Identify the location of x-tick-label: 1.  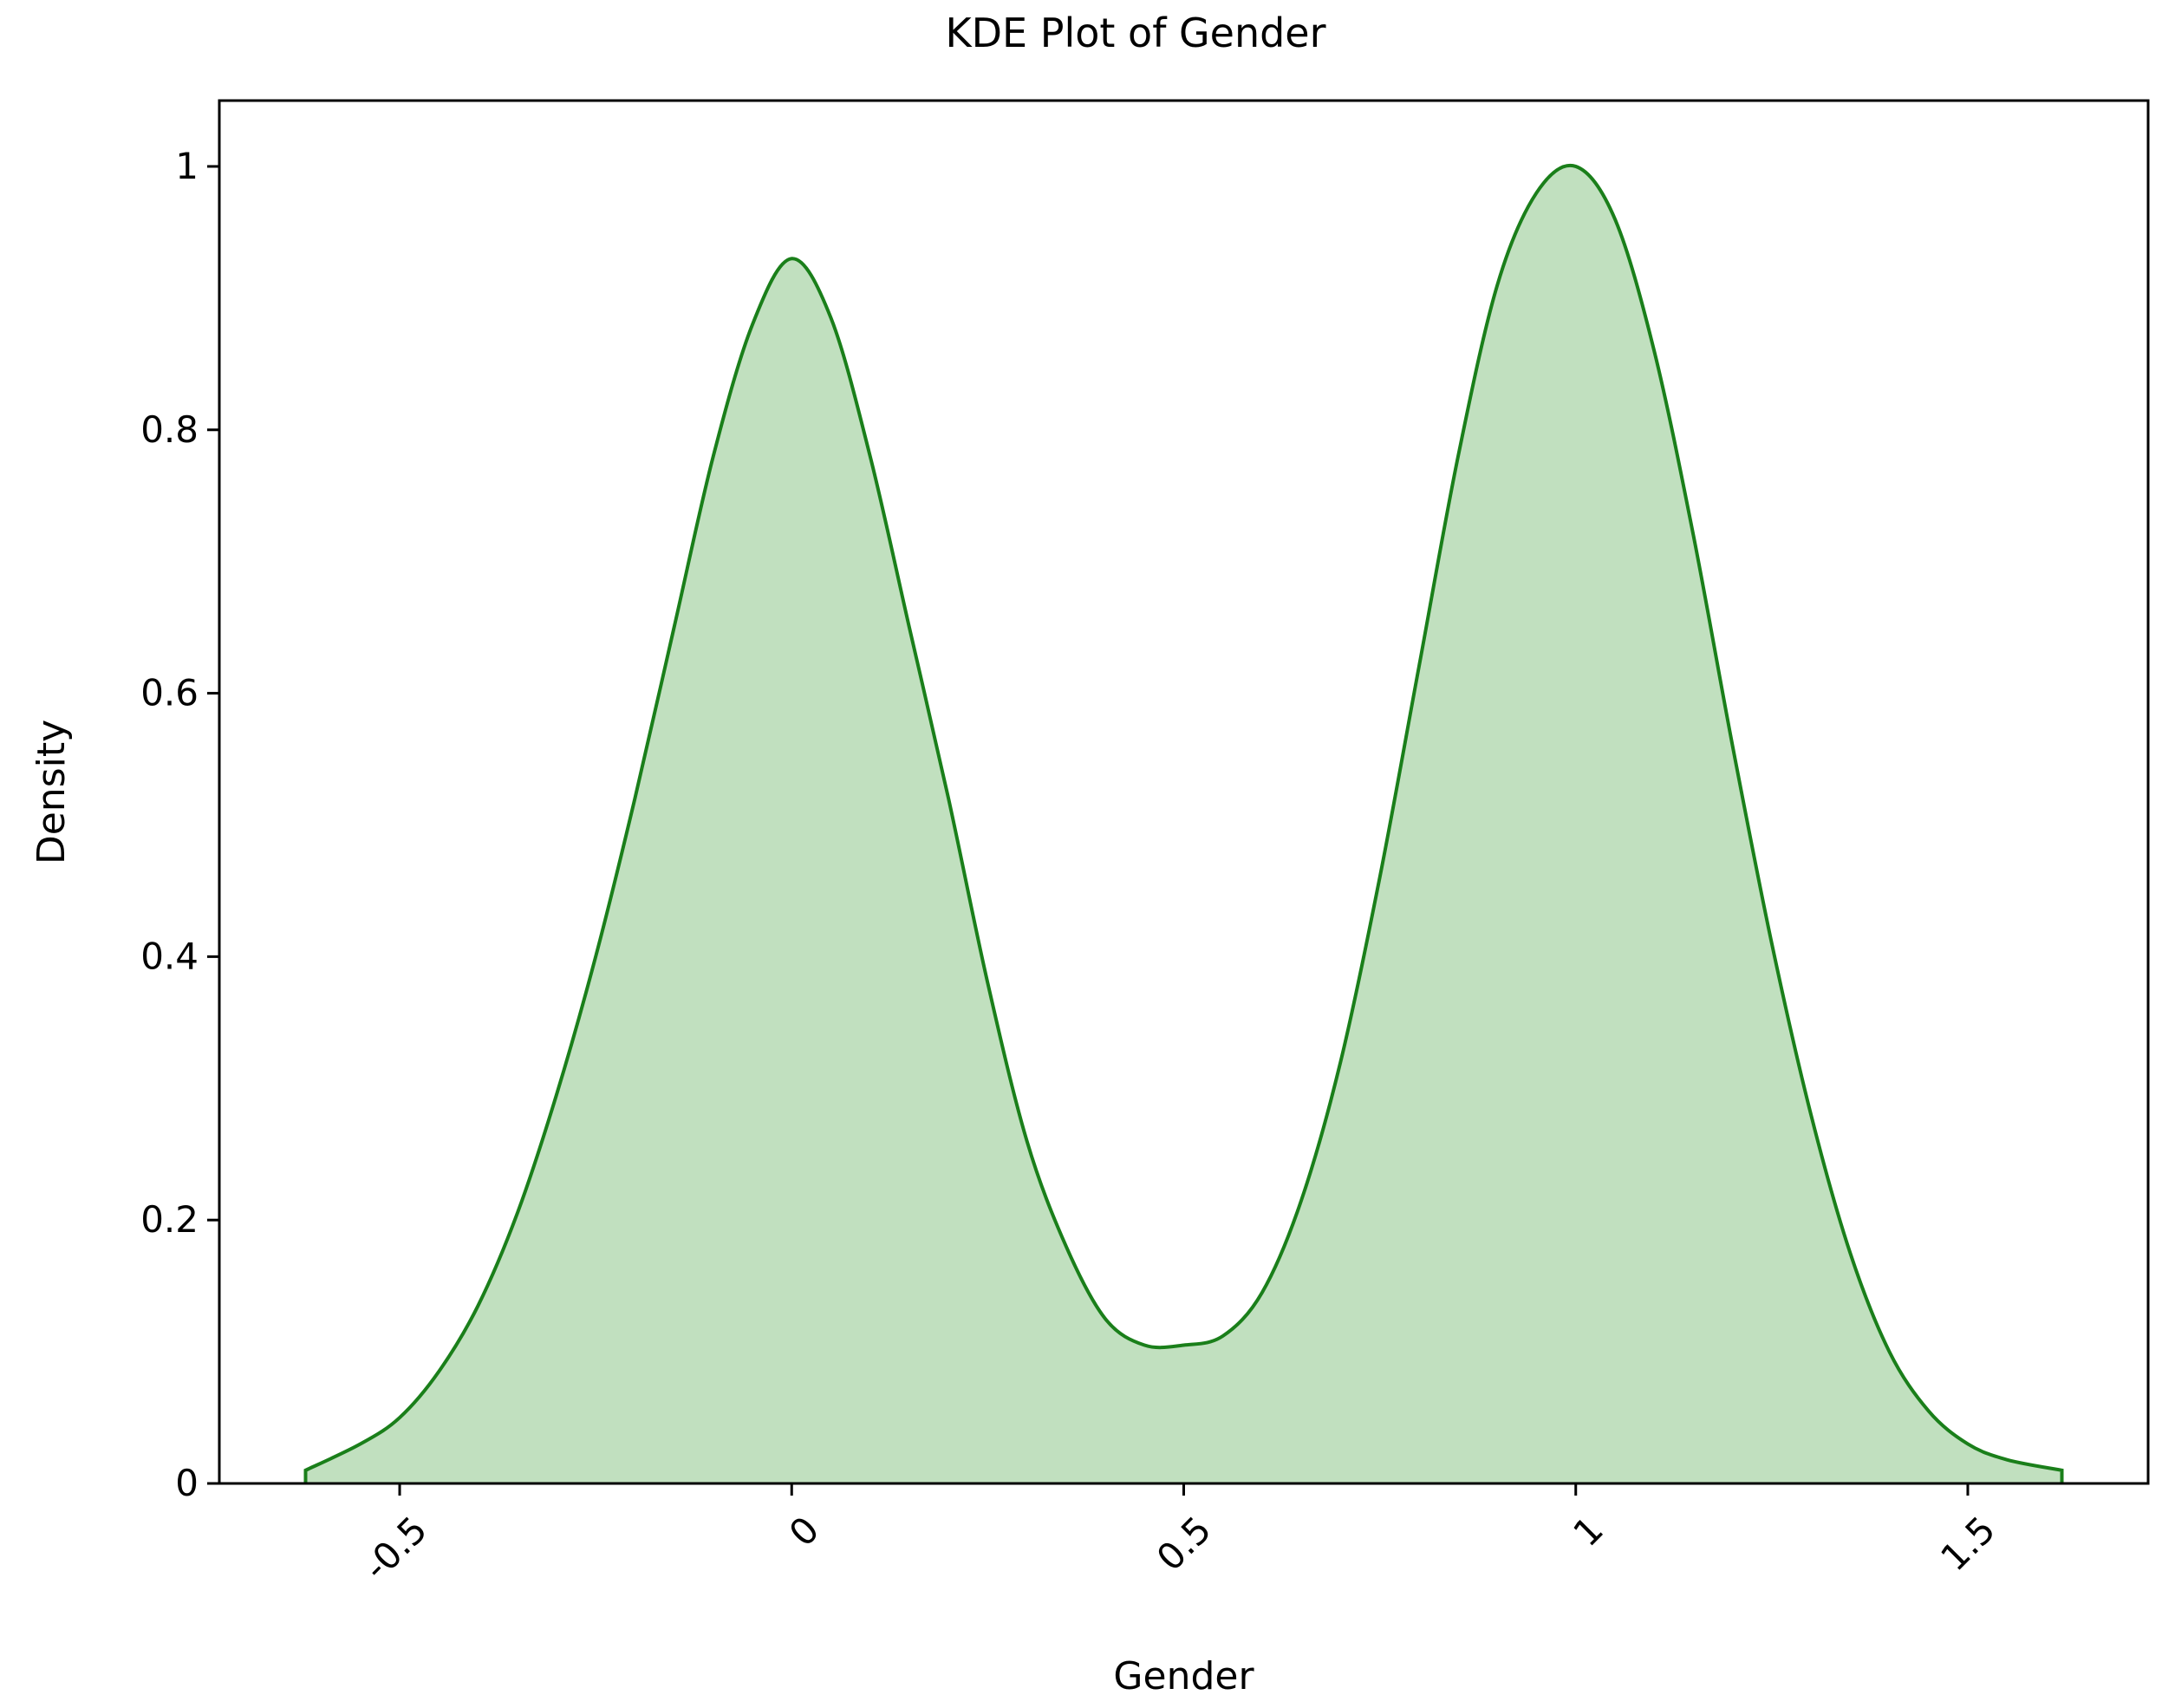
(1588, 1531).